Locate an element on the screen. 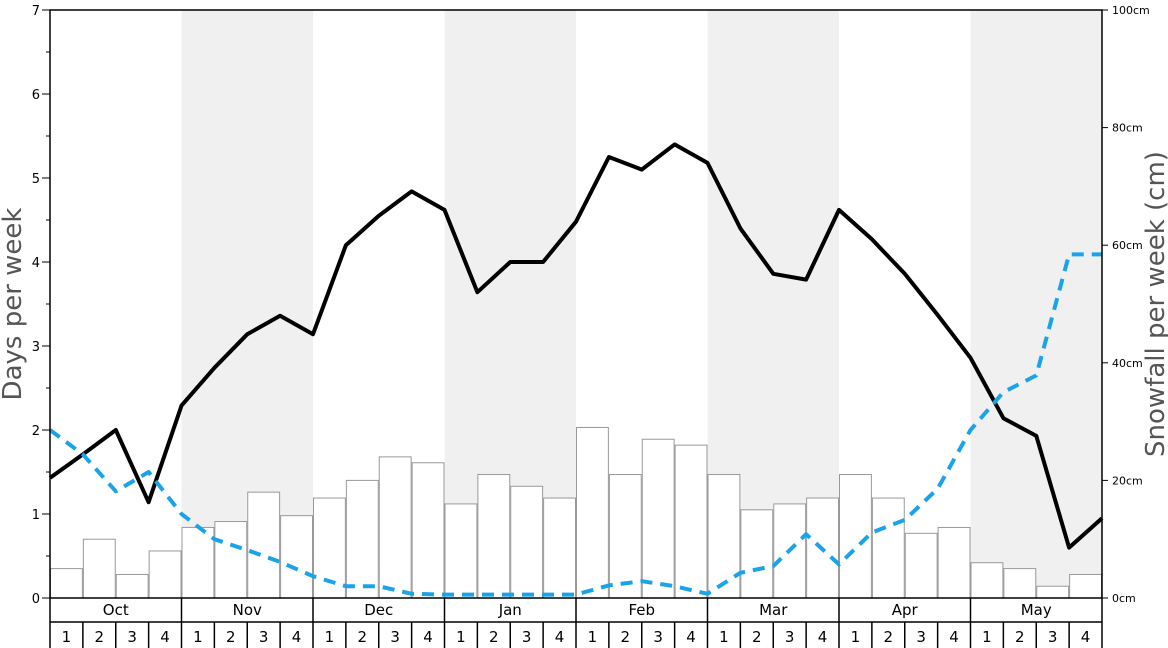 The width and height of the screenshot is (1168, 648). left-tick-label: 5 is located at coordinates (36, 179).